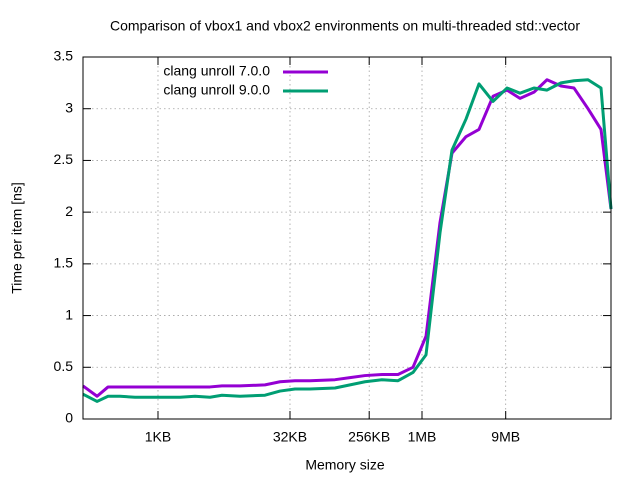 This screenshot has height=480, width=640. Describe the element at coordinates (69, 107) in the screenshot. I see `y-tick-label: 3` at that location.